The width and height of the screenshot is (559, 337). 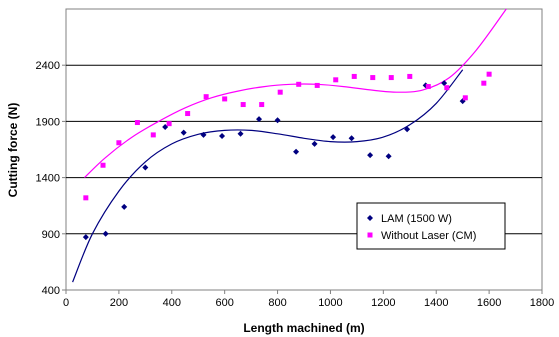 I want to click on legend: LAM (1500 W) Without Laser (CM), so click(x=431, y=226).